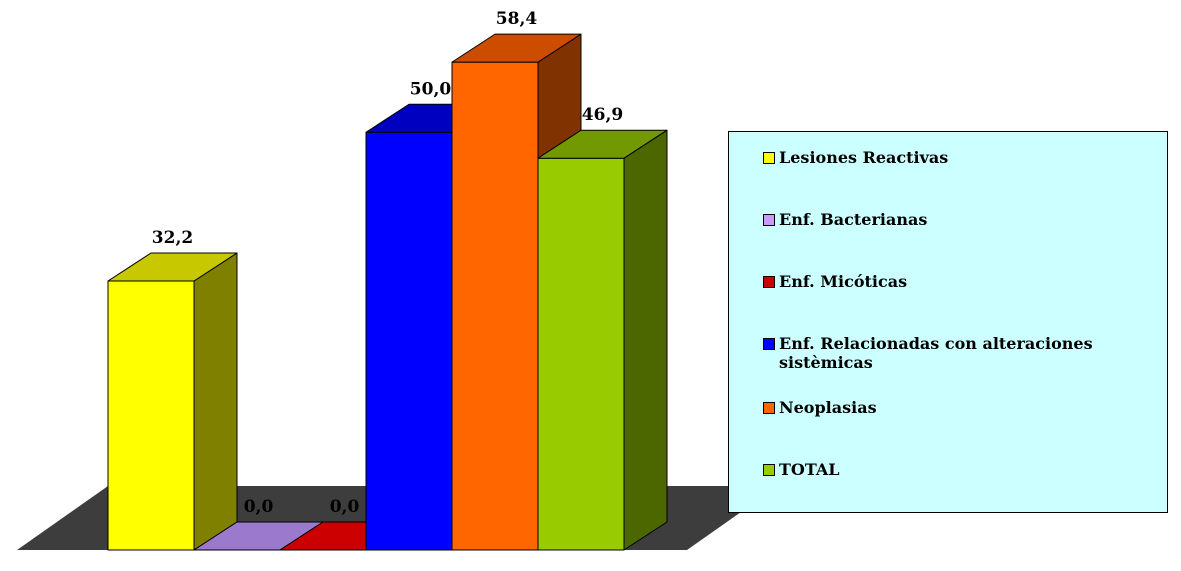 Image resolution: width=1181 pixels, height=571 pixels. Describe the element at coordinates (853, 219) in the screenshot. I see `legend-label: Enf. Bacterianas` at that location.